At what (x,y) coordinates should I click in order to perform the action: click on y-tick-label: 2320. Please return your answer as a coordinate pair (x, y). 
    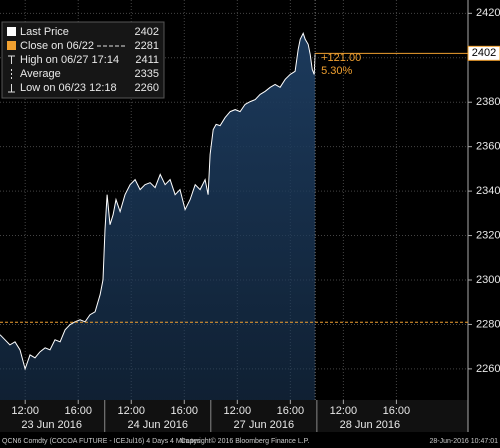
    Looking at the image, I should click on (488, 235).